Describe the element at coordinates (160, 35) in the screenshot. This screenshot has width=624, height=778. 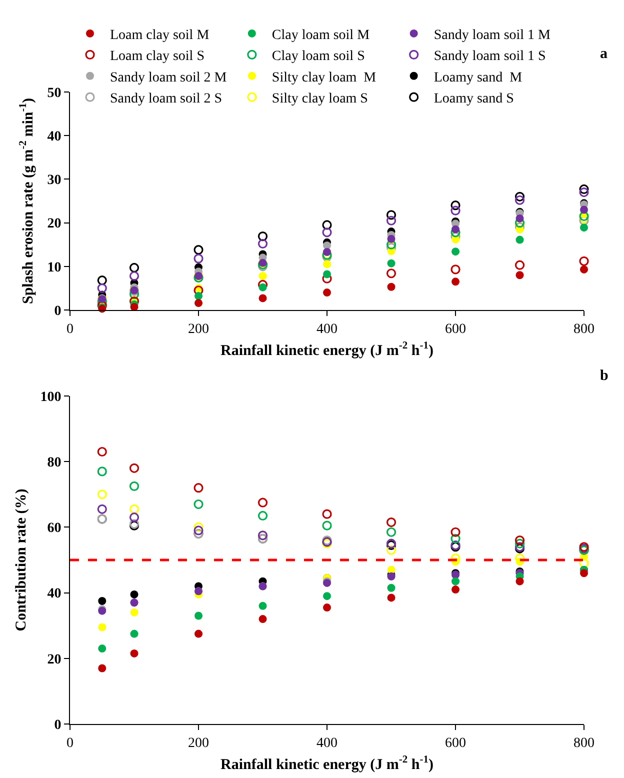
I see `legend-label: Loam clay soil M` at that location.